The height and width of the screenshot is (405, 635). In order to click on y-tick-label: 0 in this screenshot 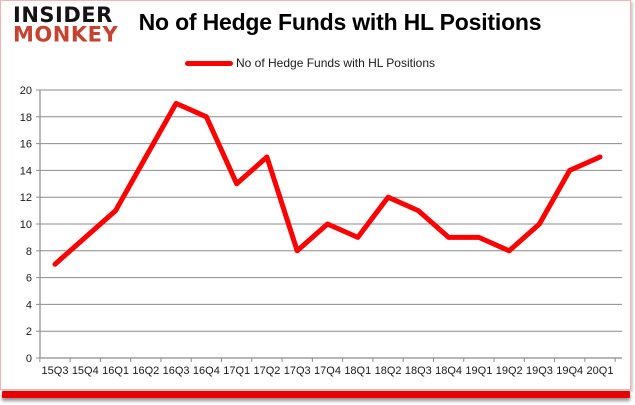, I will do `click(29, 359)`.